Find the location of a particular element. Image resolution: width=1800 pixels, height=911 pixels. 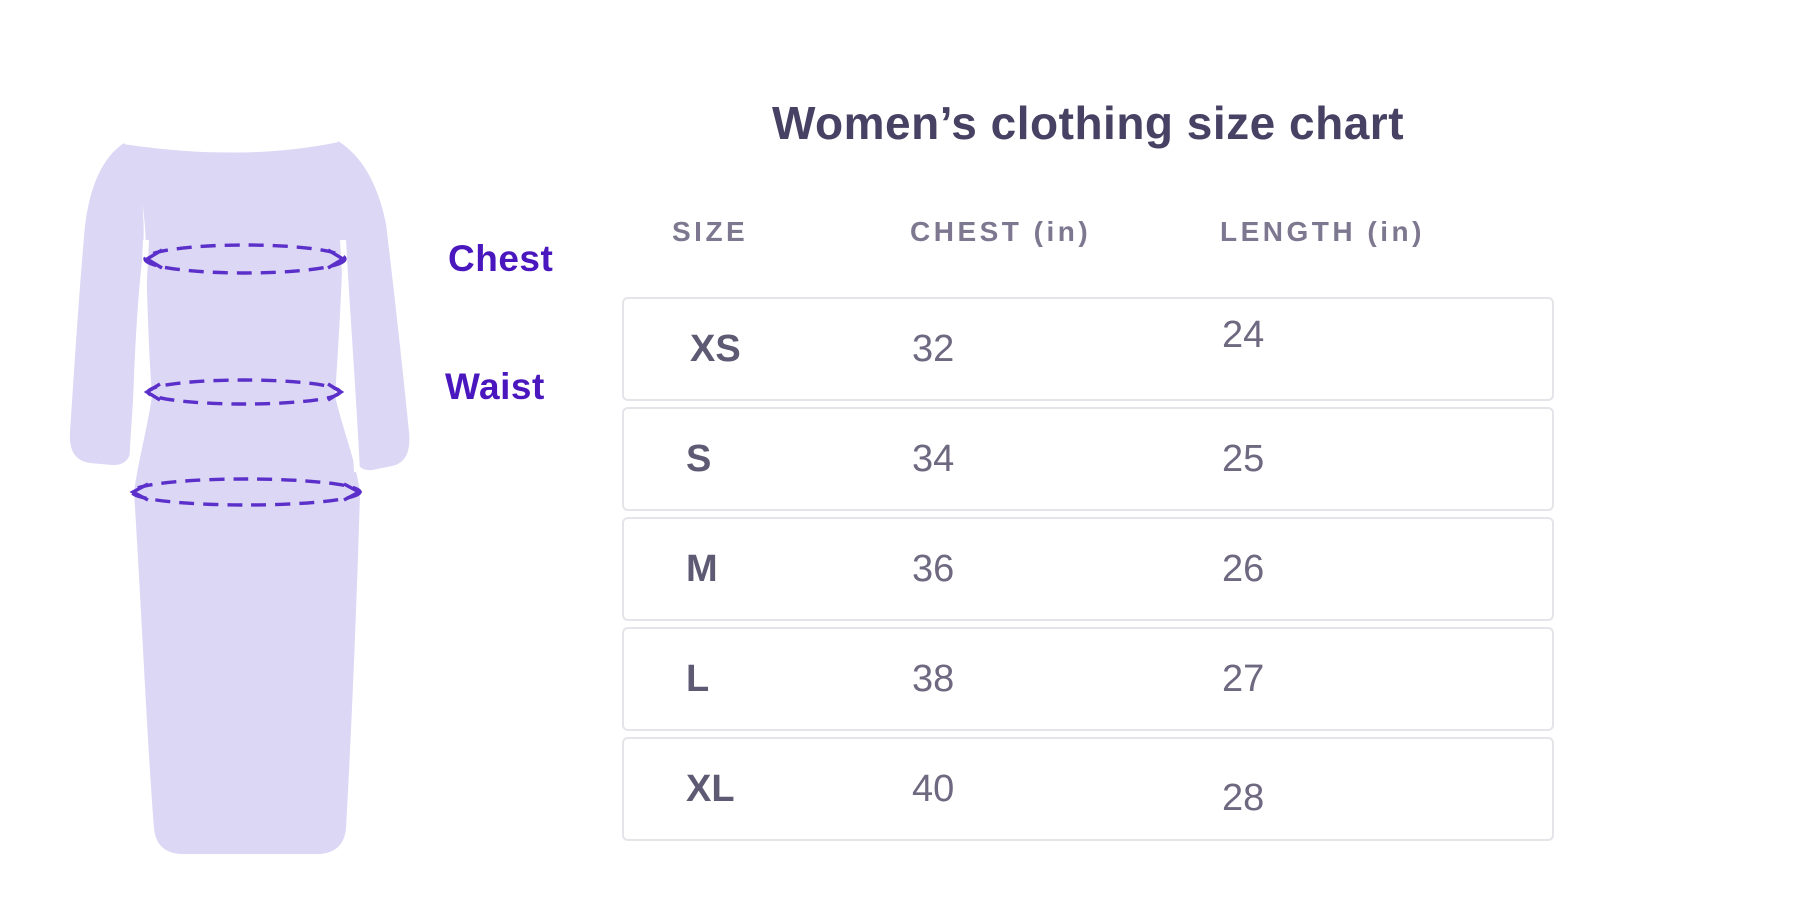

size-value: S is located at coordinates (699, 459).